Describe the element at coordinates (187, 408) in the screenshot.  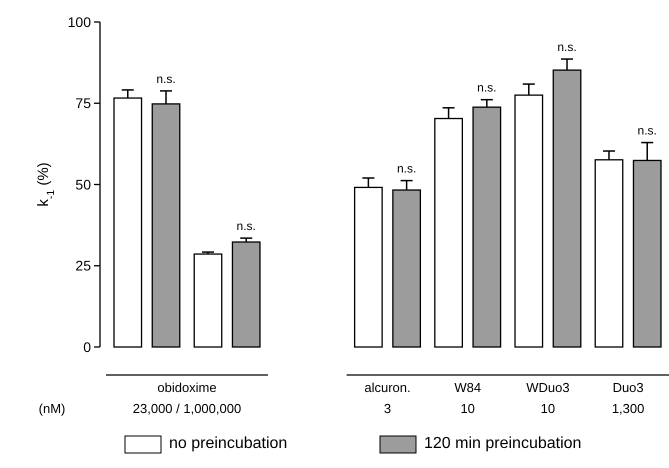
I see `text: 23,000 / 1,000,000` at that location.